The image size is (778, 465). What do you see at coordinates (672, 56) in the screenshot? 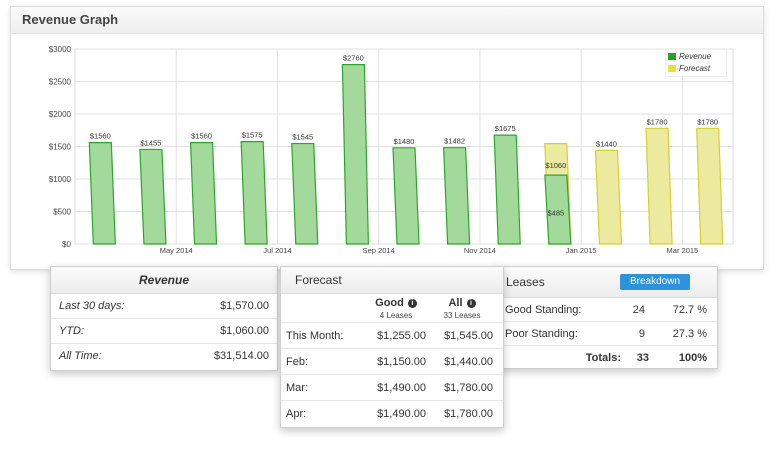
I see `legend-swatch-revenue` at bounding box center [672, 56].